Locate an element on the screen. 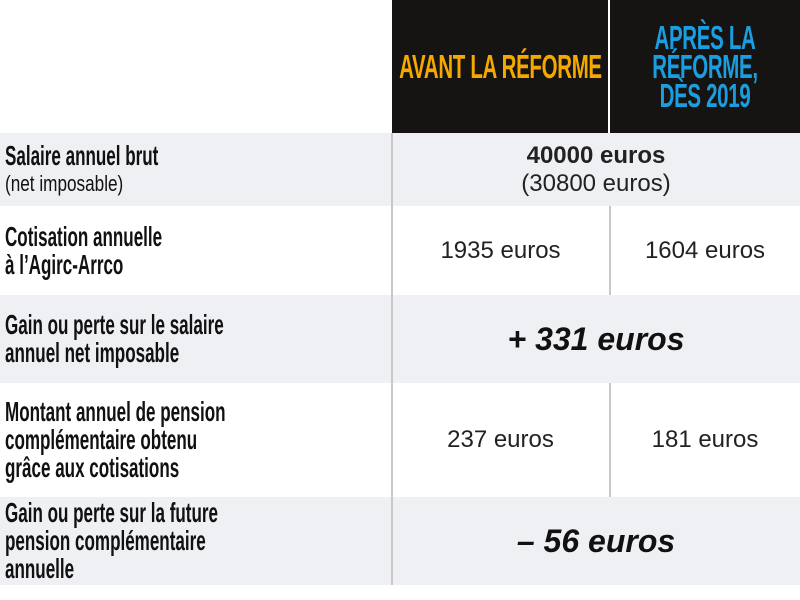 The width and height of the screenshot is (800, 600). salary-value: 40000 euros is located at coordinates (596, 155).